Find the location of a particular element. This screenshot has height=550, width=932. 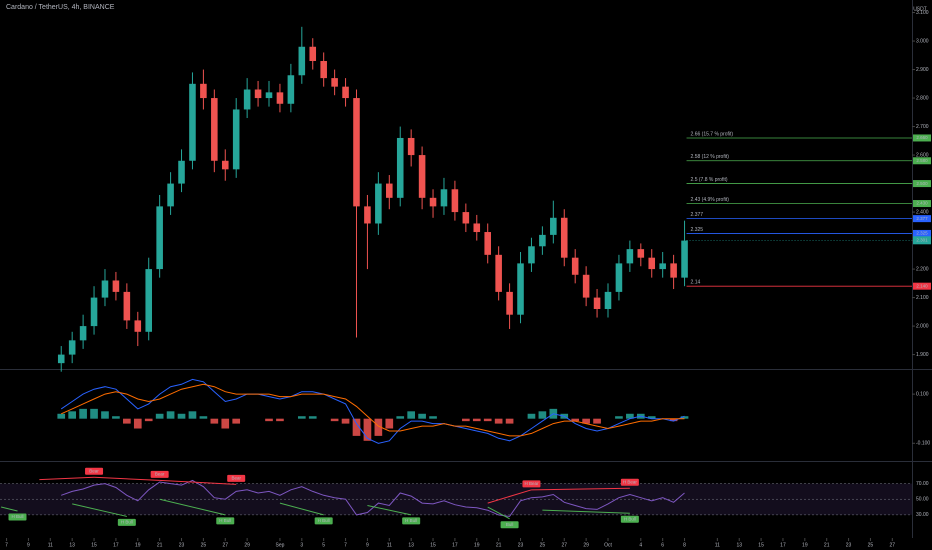

divergence-label: Bear is located at coordinates (160, 474).